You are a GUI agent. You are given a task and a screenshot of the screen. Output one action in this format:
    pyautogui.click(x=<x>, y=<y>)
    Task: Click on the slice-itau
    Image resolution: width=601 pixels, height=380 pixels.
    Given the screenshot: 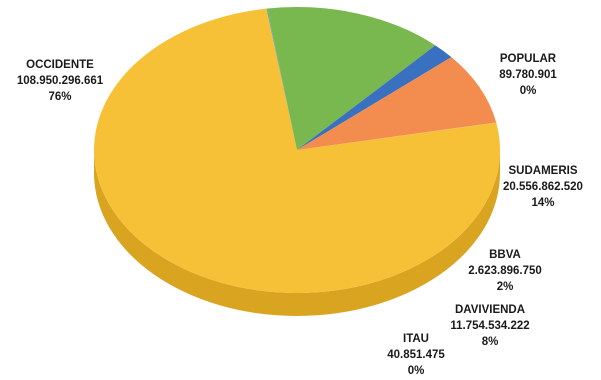 What is the action you would take?
    pyautogui.click(x=397, y=136)
    